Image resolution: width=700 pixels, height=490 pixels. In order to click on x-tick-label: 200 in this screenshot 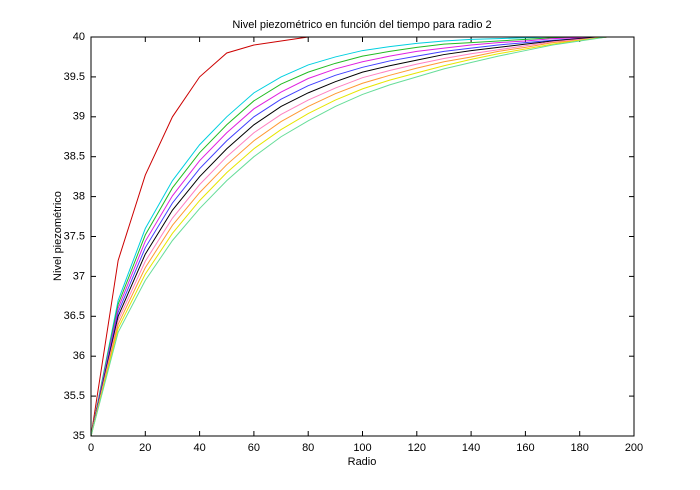, I will do `click(634, 448)`.